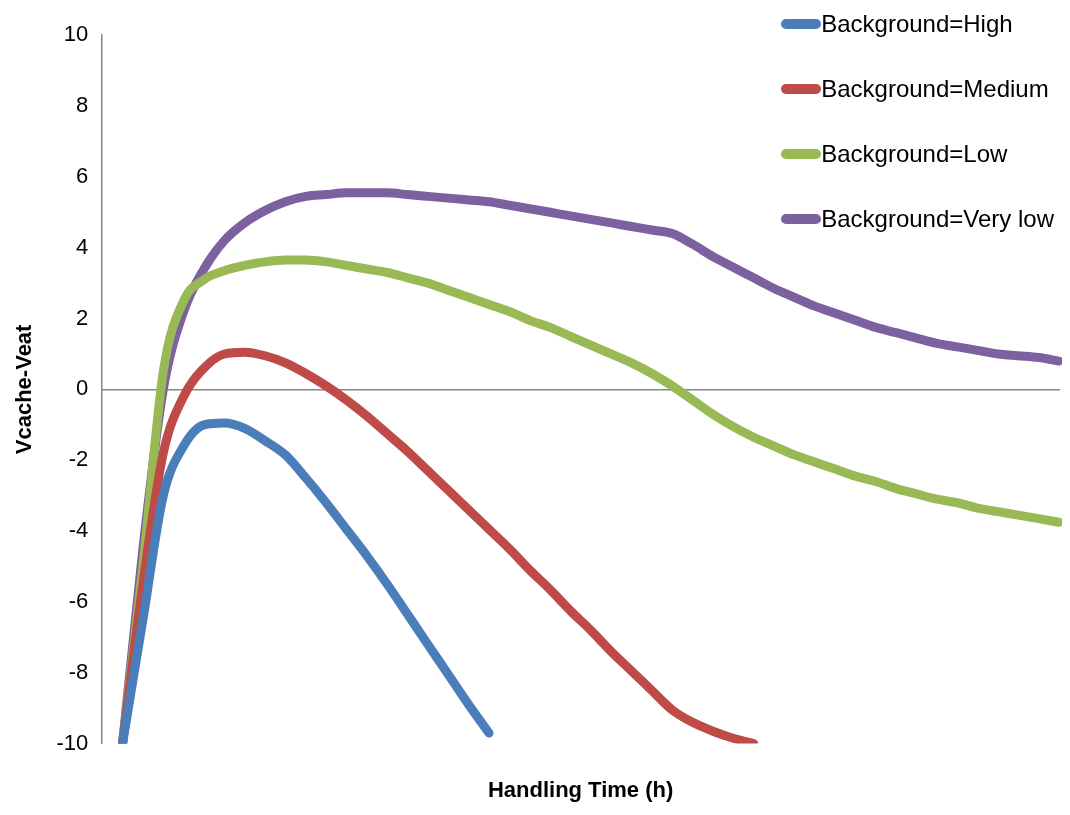 The height and width of the screenshot is (815, 1070). What do you see at coordinates (72, 742) in the screenshot?
I see `y-tick-label: -10` at bounding box center [72, 742].